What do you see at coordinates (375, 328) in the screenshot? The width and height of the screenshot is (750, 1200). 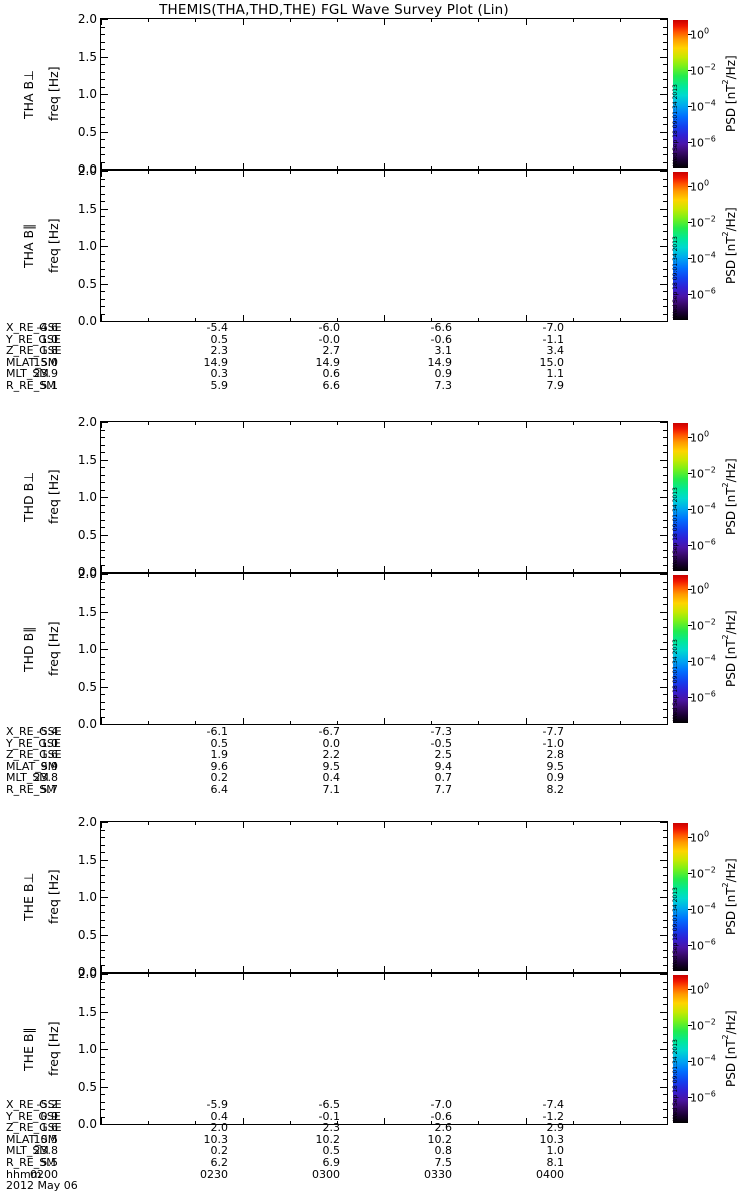 I see `ephemeris-row: X_RE_GSE -4.6 -5.4 -6.0 -6.6 -7.0` at bounding box center [375, 328].